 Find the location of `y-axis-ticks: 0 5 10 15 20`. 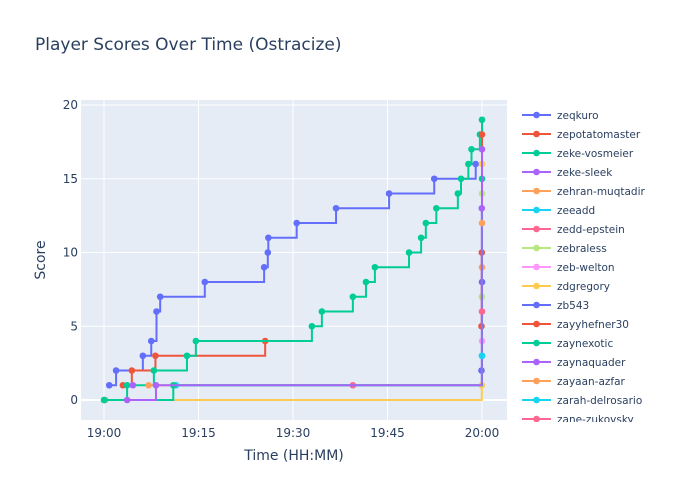

y-axis-ticks: 0 5 10 15 20 is located at coordinates (70, 252).